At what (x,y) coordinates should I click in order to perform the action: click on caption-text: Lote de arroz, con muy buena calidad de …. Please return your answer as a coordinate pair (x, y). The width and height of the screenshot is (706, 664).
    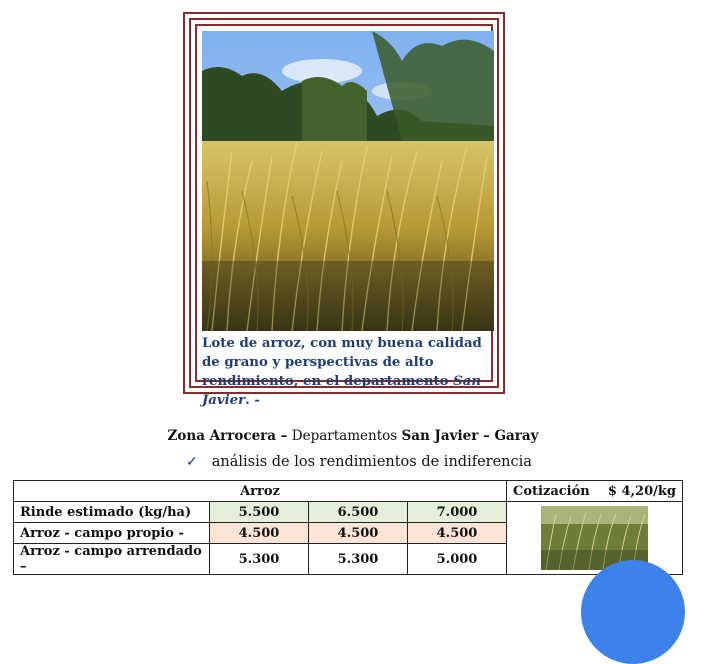
    Looking at the image, I should click on (342, 362).